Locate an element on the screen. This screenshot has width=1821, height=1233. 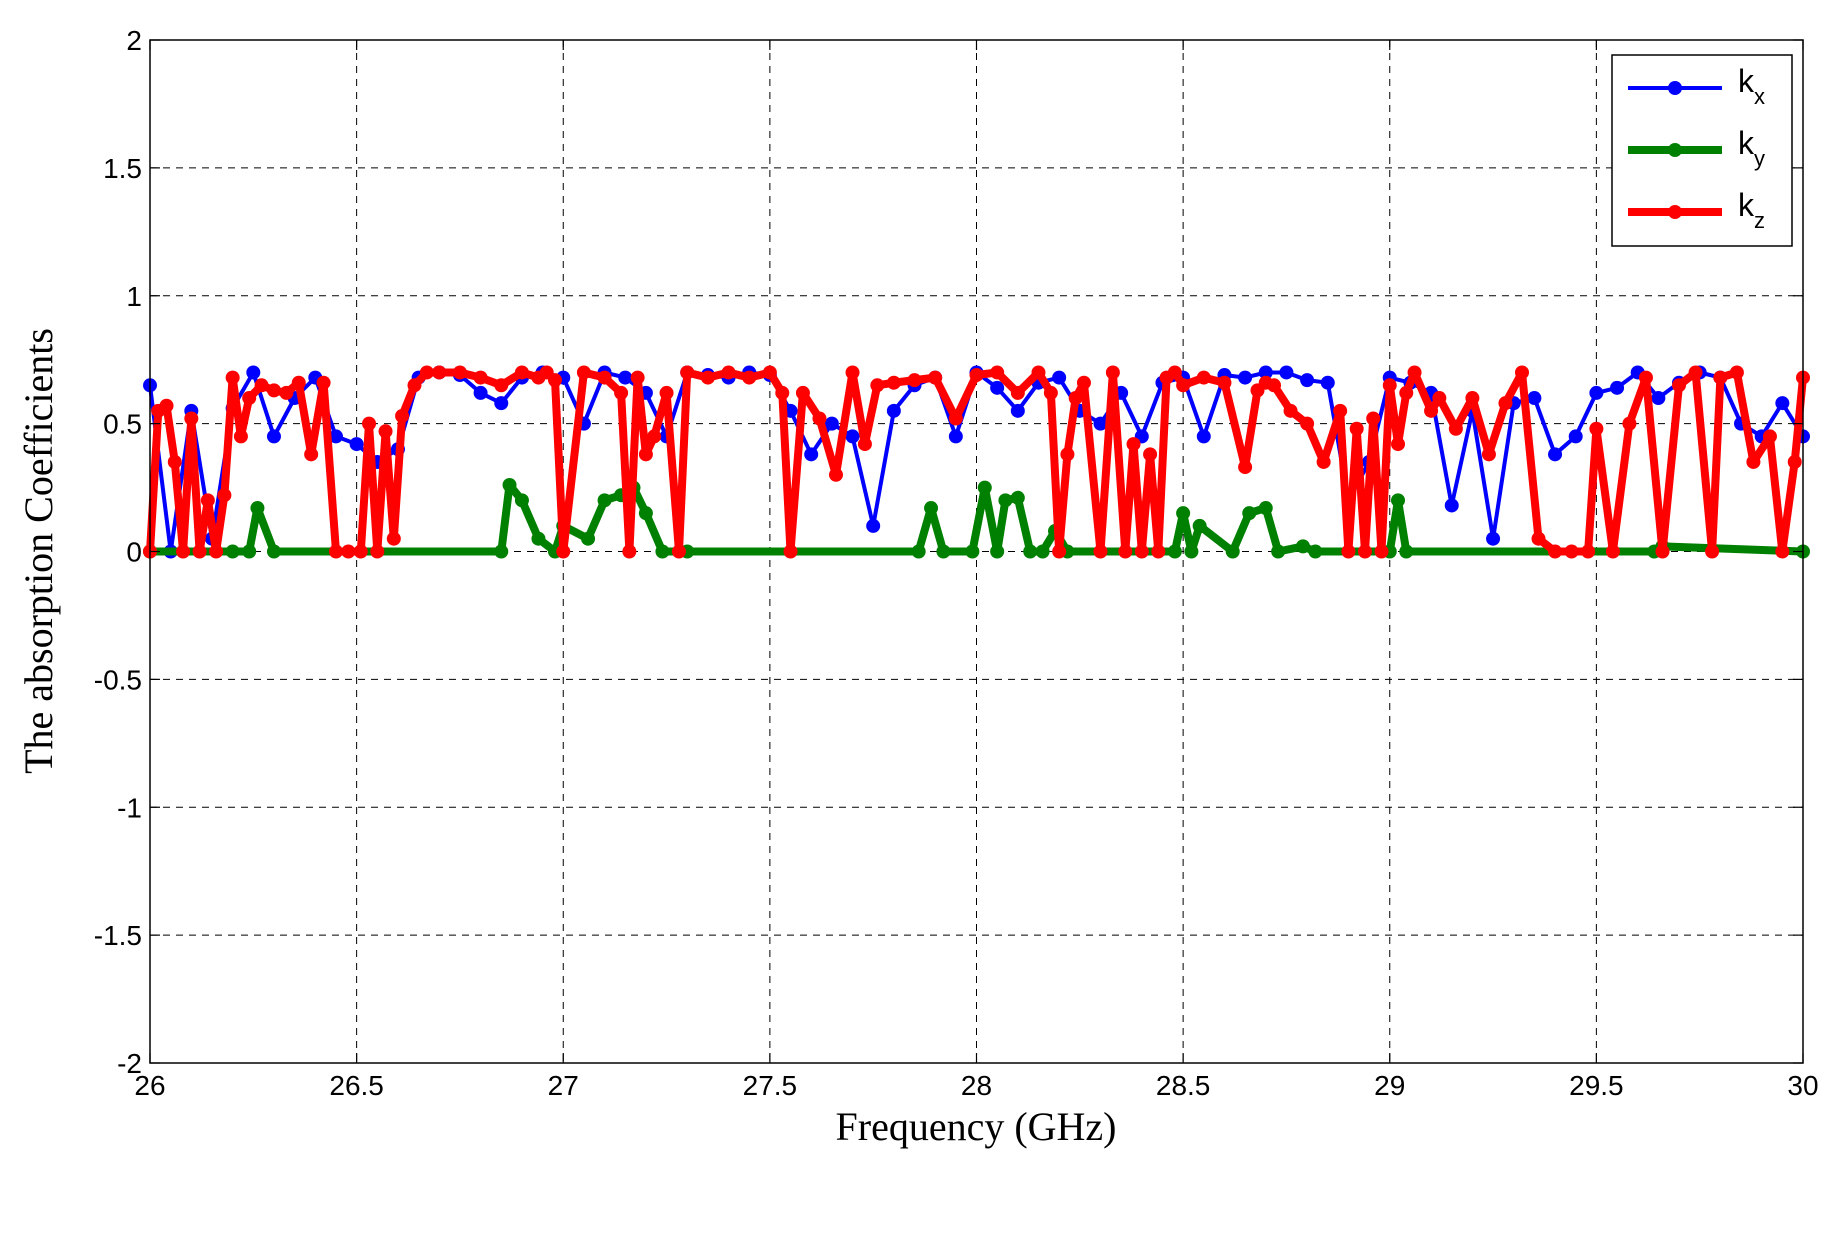
legend-label-k_z: kz is located at coordinates (1751, 210).